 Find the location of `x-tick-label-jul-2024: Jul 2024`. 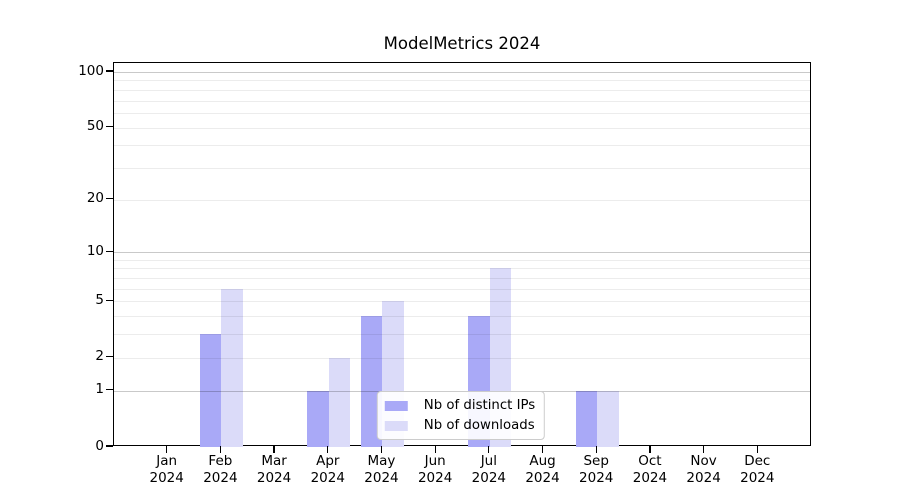

x-tick-label-jul-2024: Jul 2024 is located at coordinates (489, 469).